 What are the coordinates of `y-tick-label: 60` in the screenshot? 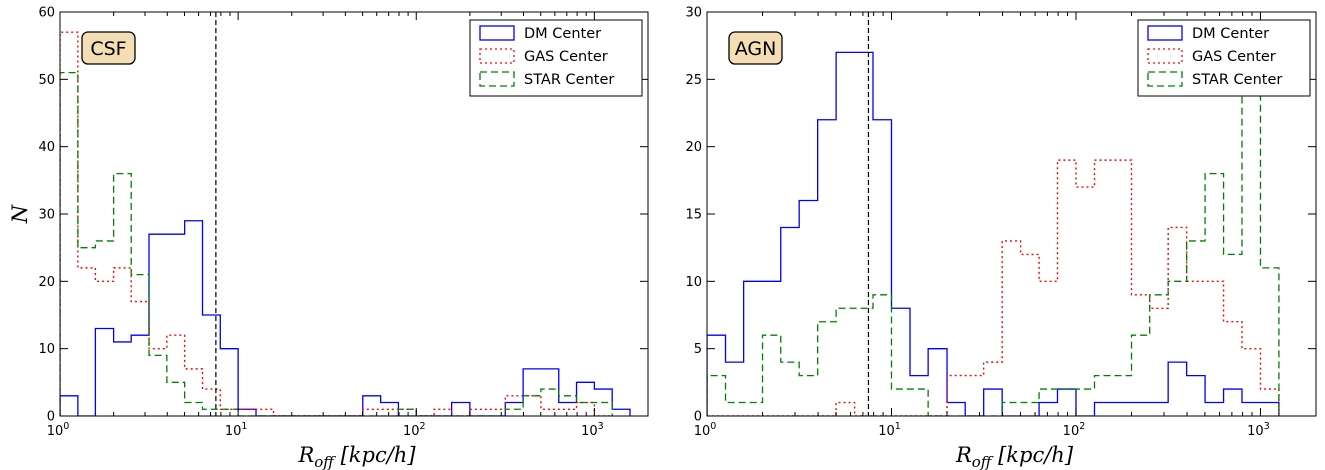 It's located at (46, 13).